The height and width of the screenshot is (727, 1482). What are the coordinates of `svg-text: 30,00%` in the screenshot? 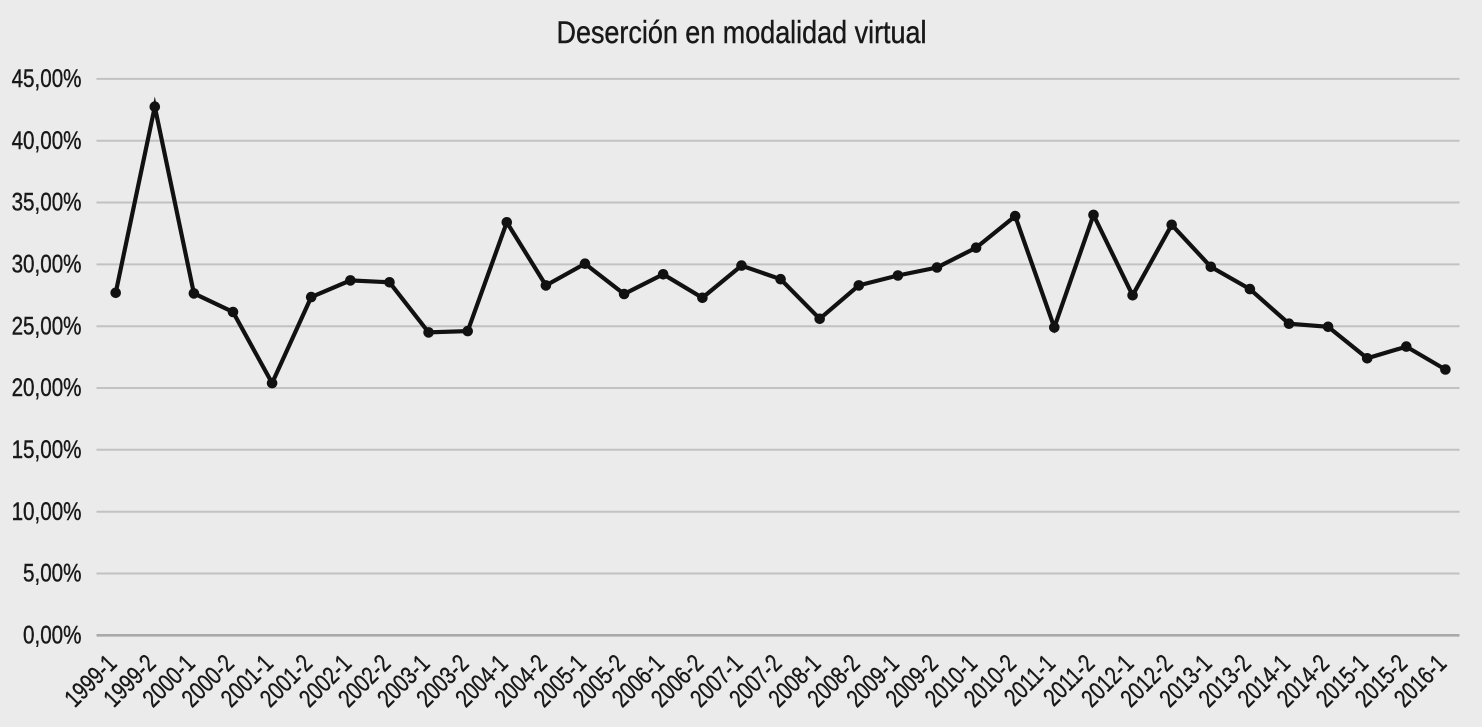 It's located at (47, 265).